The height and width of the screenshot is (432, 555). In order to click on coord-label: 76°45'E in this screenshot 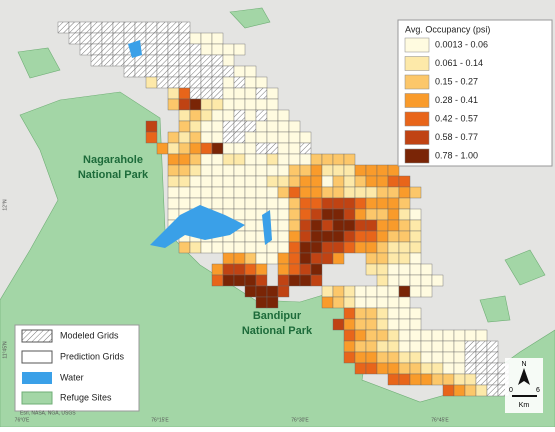, I will do `click(440, 420)`.